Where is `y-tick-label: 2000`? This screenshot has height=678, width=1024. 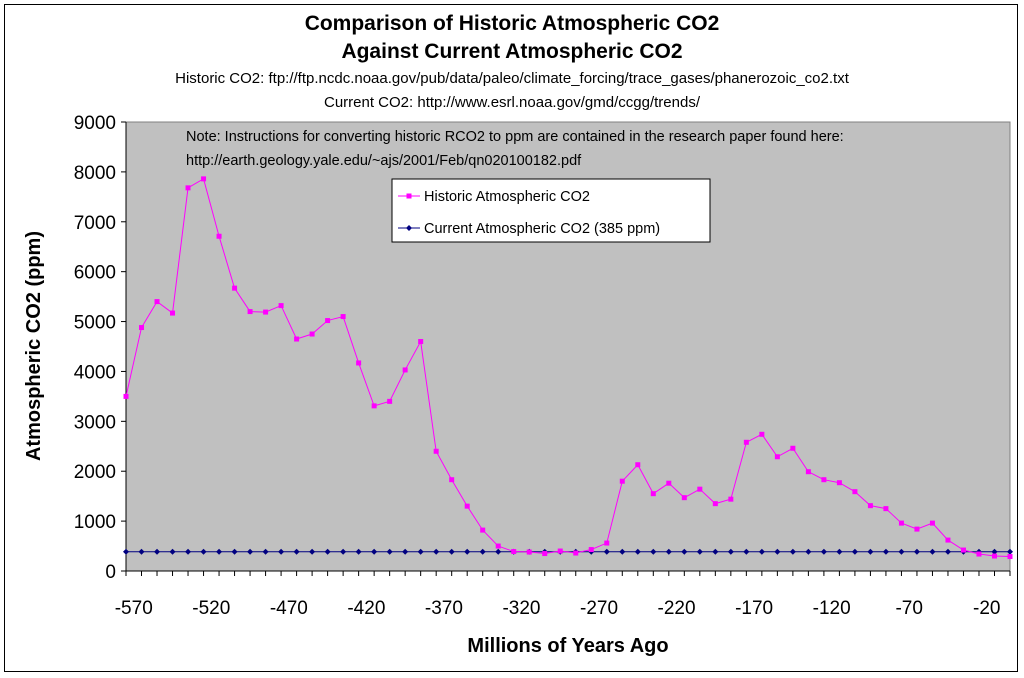 y-tick-label: 2000 is located at coordinates (95, 472).